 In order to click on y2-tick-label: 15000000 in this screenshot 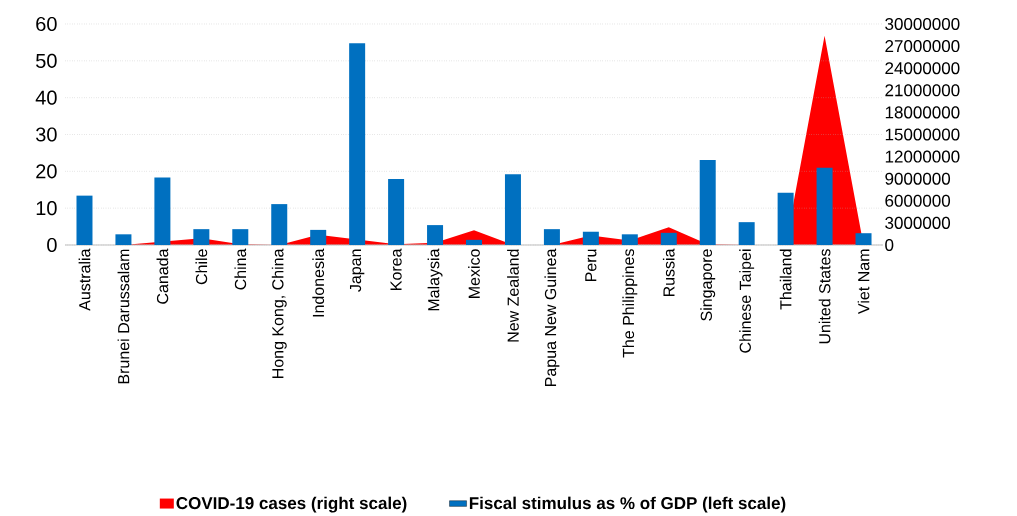, I will do `click(922, 134)`.